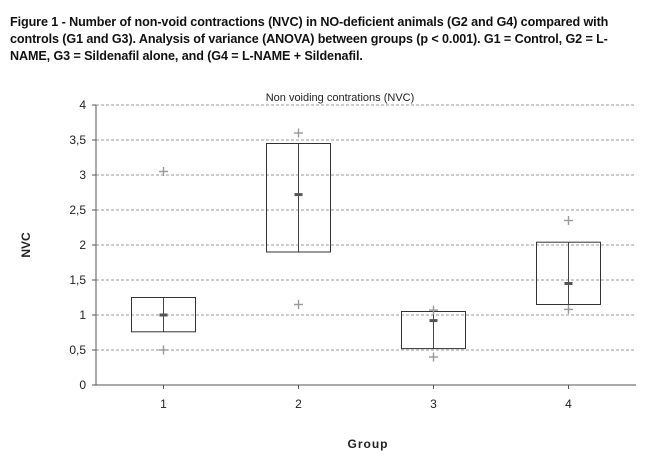  What do you see at coordinates (298, 404) in the screenshot?
I see `x-tick-label: 2` at bounding box center [298, 404].